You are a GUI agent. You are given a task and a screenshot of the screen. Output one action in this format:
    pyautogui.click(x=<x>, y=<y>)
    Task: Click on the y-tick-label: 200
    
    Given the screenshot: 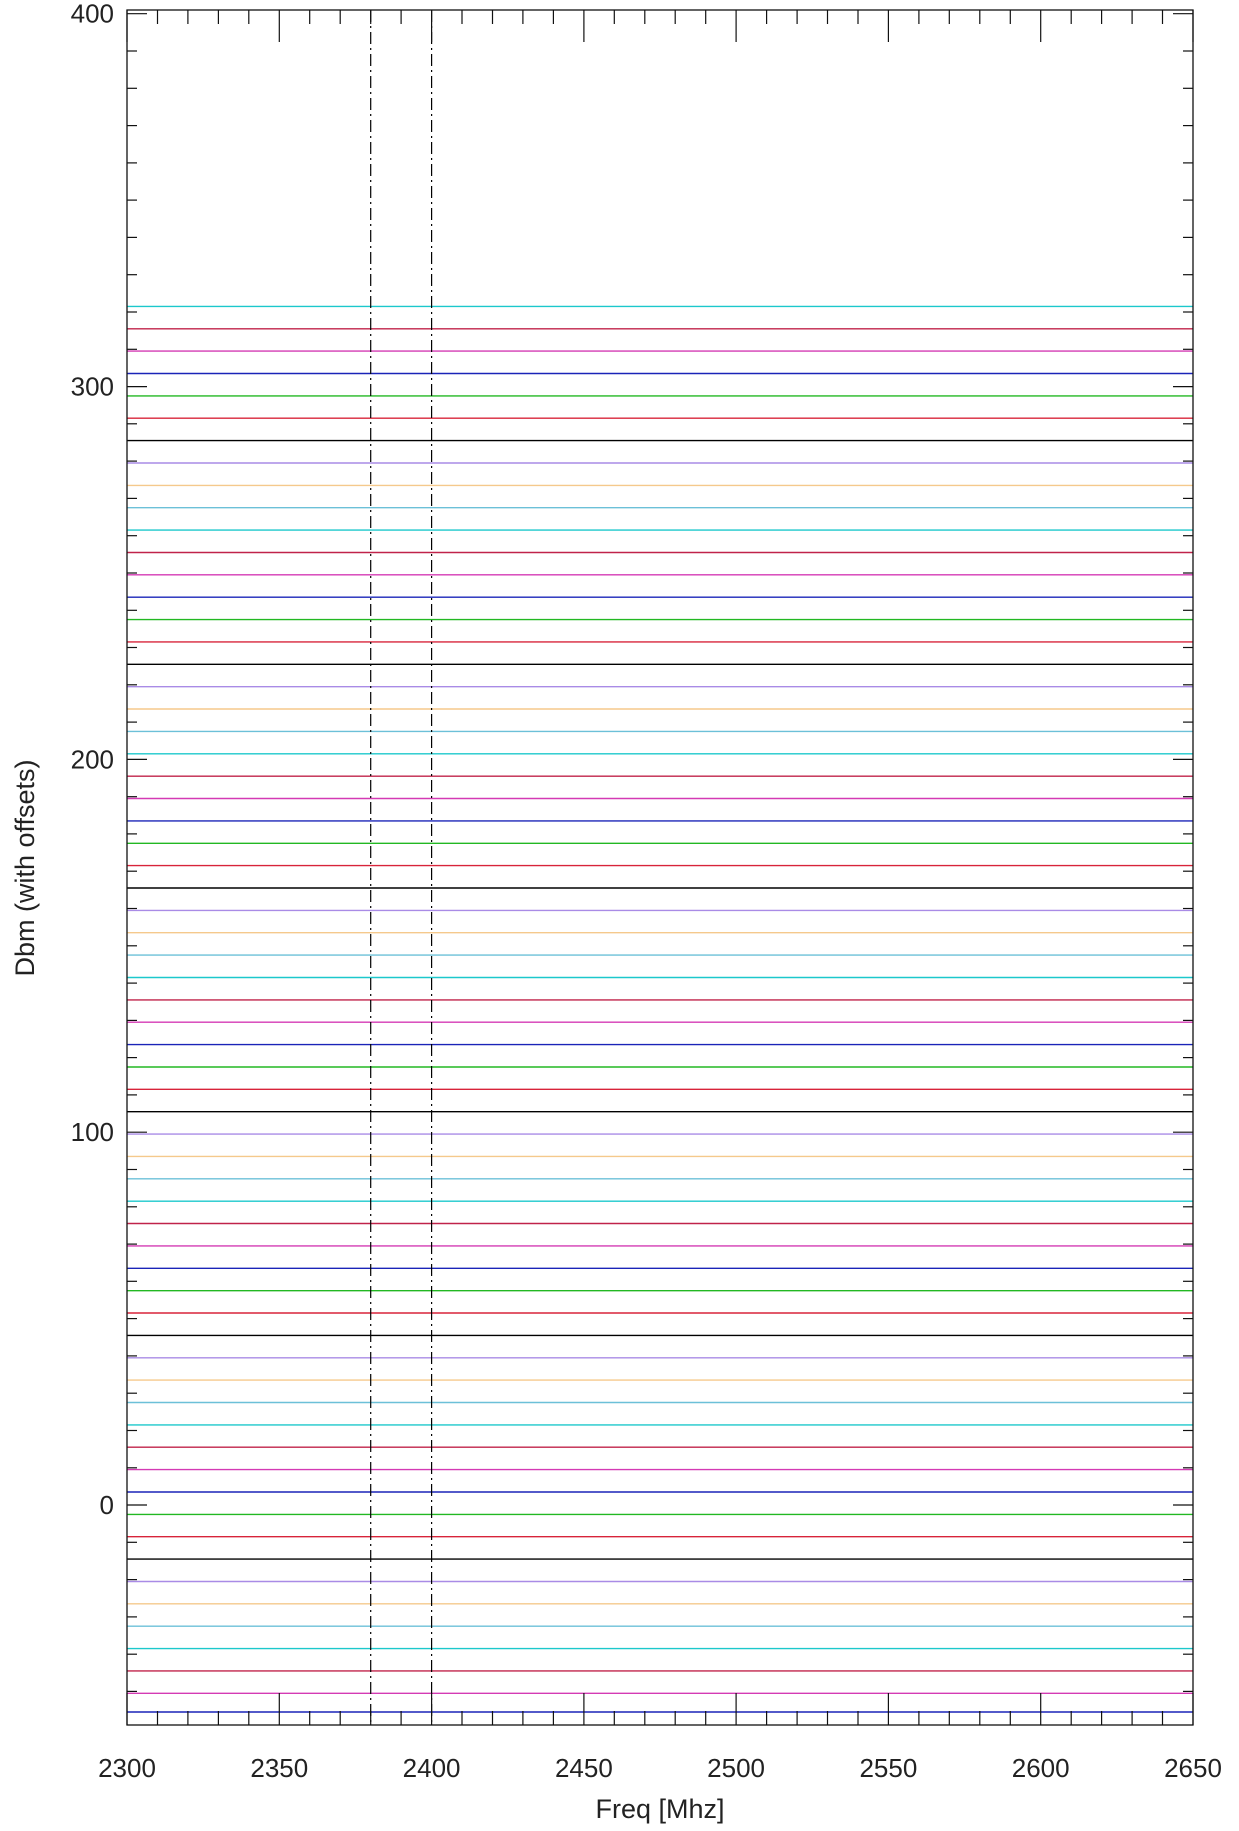 What is the action you would take?
    pyautogui.click(x=92, y=759)
    